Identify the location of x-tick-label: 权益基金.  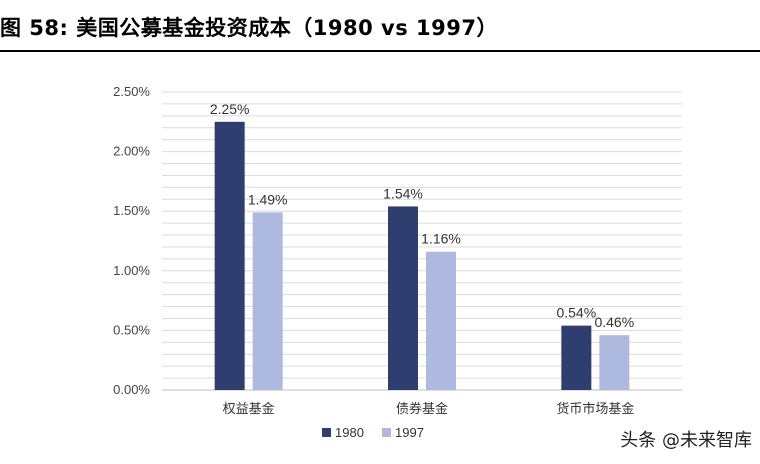
(249, 409).